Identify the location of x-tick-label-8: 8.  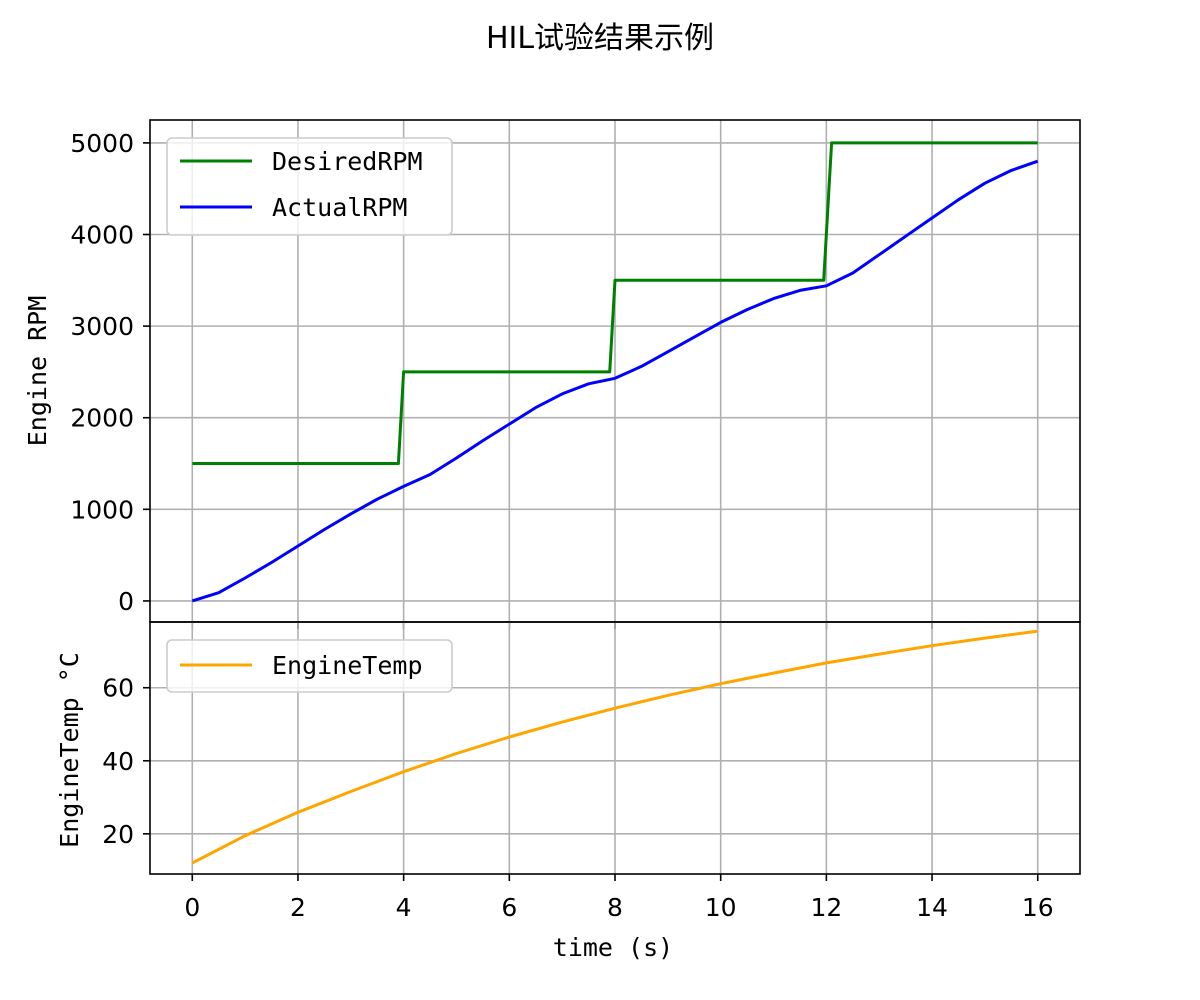
(615, 907).